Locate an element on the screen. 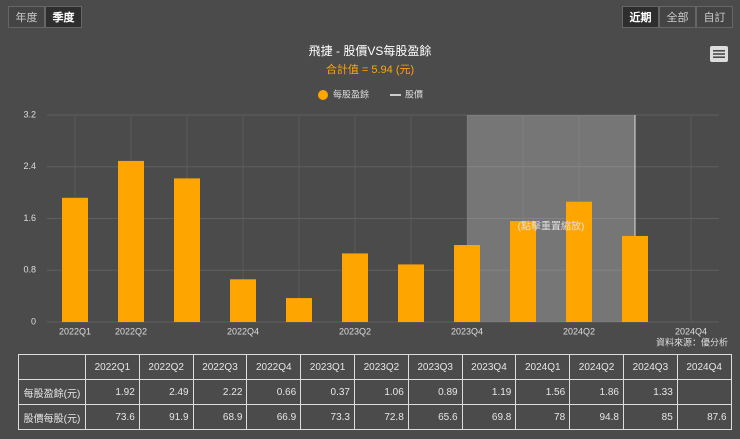 This screenshot has height=439, width=740. table-cell: 2.49 is located at coordinates (166, 392).